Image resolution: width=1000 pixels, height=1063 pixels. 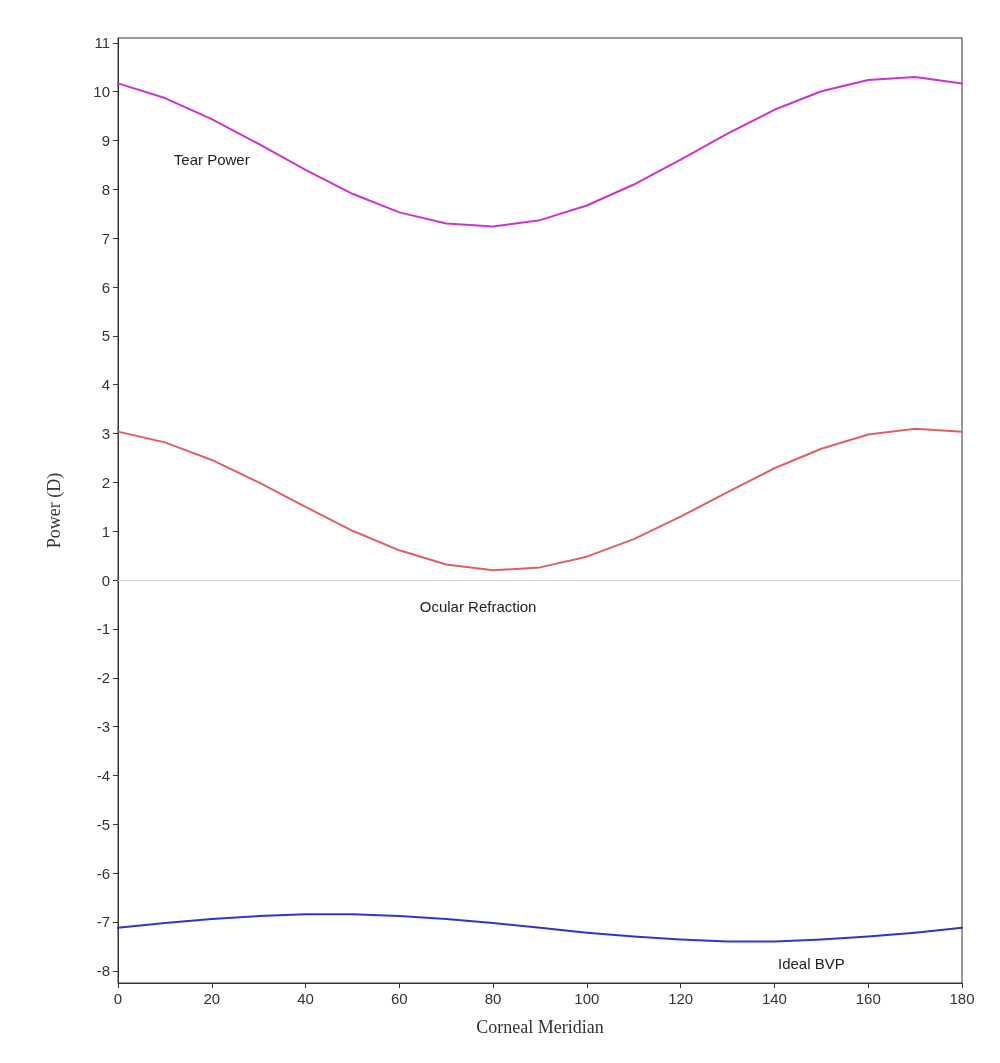 What do you see at coordinates (493, 998) in the screenshot?
I see `x-tick-label: 80` at bounding box center [493, 998].